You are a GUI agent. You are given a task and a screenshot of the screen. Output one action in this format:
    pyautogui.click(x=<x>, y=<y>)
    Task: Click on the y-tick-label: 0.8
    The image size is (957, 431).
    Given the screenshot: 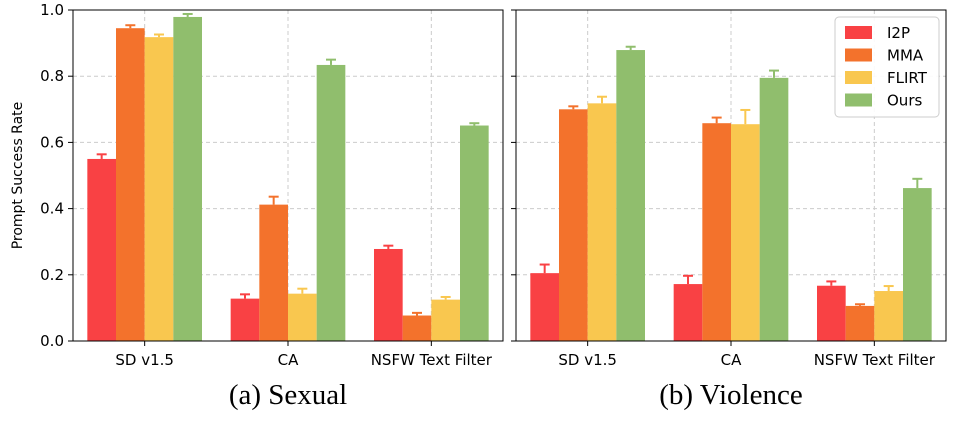 What is the action you would take?
    pyautogui.click(x=52, y=76)
    